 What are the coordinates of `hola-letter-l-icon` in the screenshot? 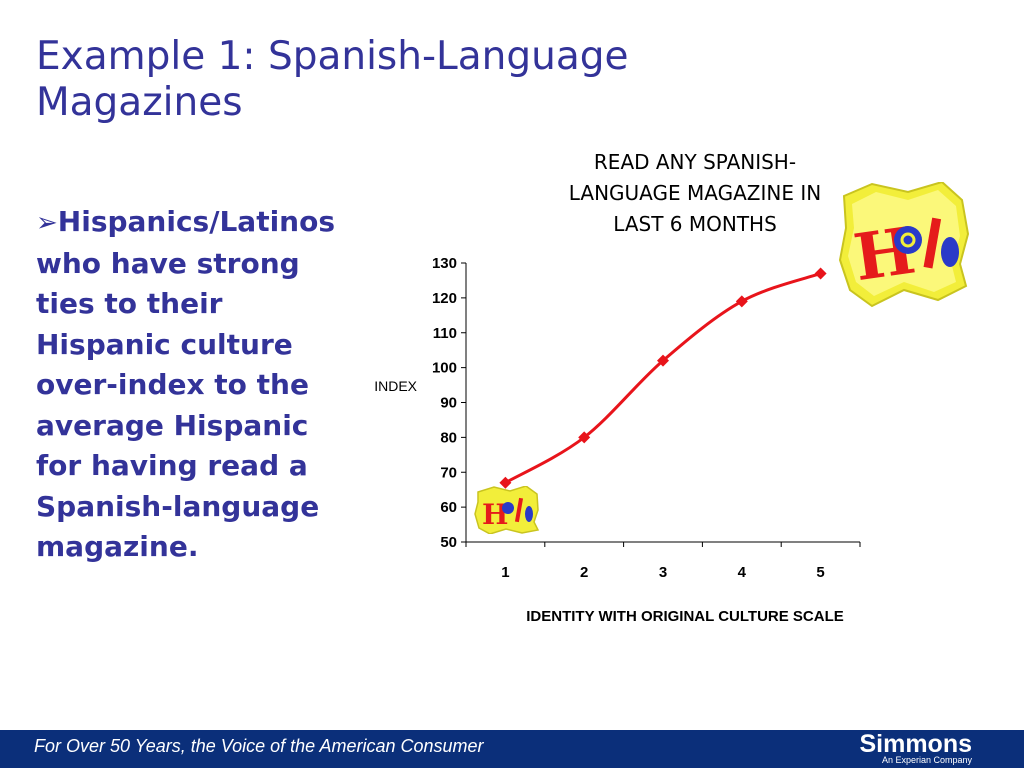 It's located at (932, 243).